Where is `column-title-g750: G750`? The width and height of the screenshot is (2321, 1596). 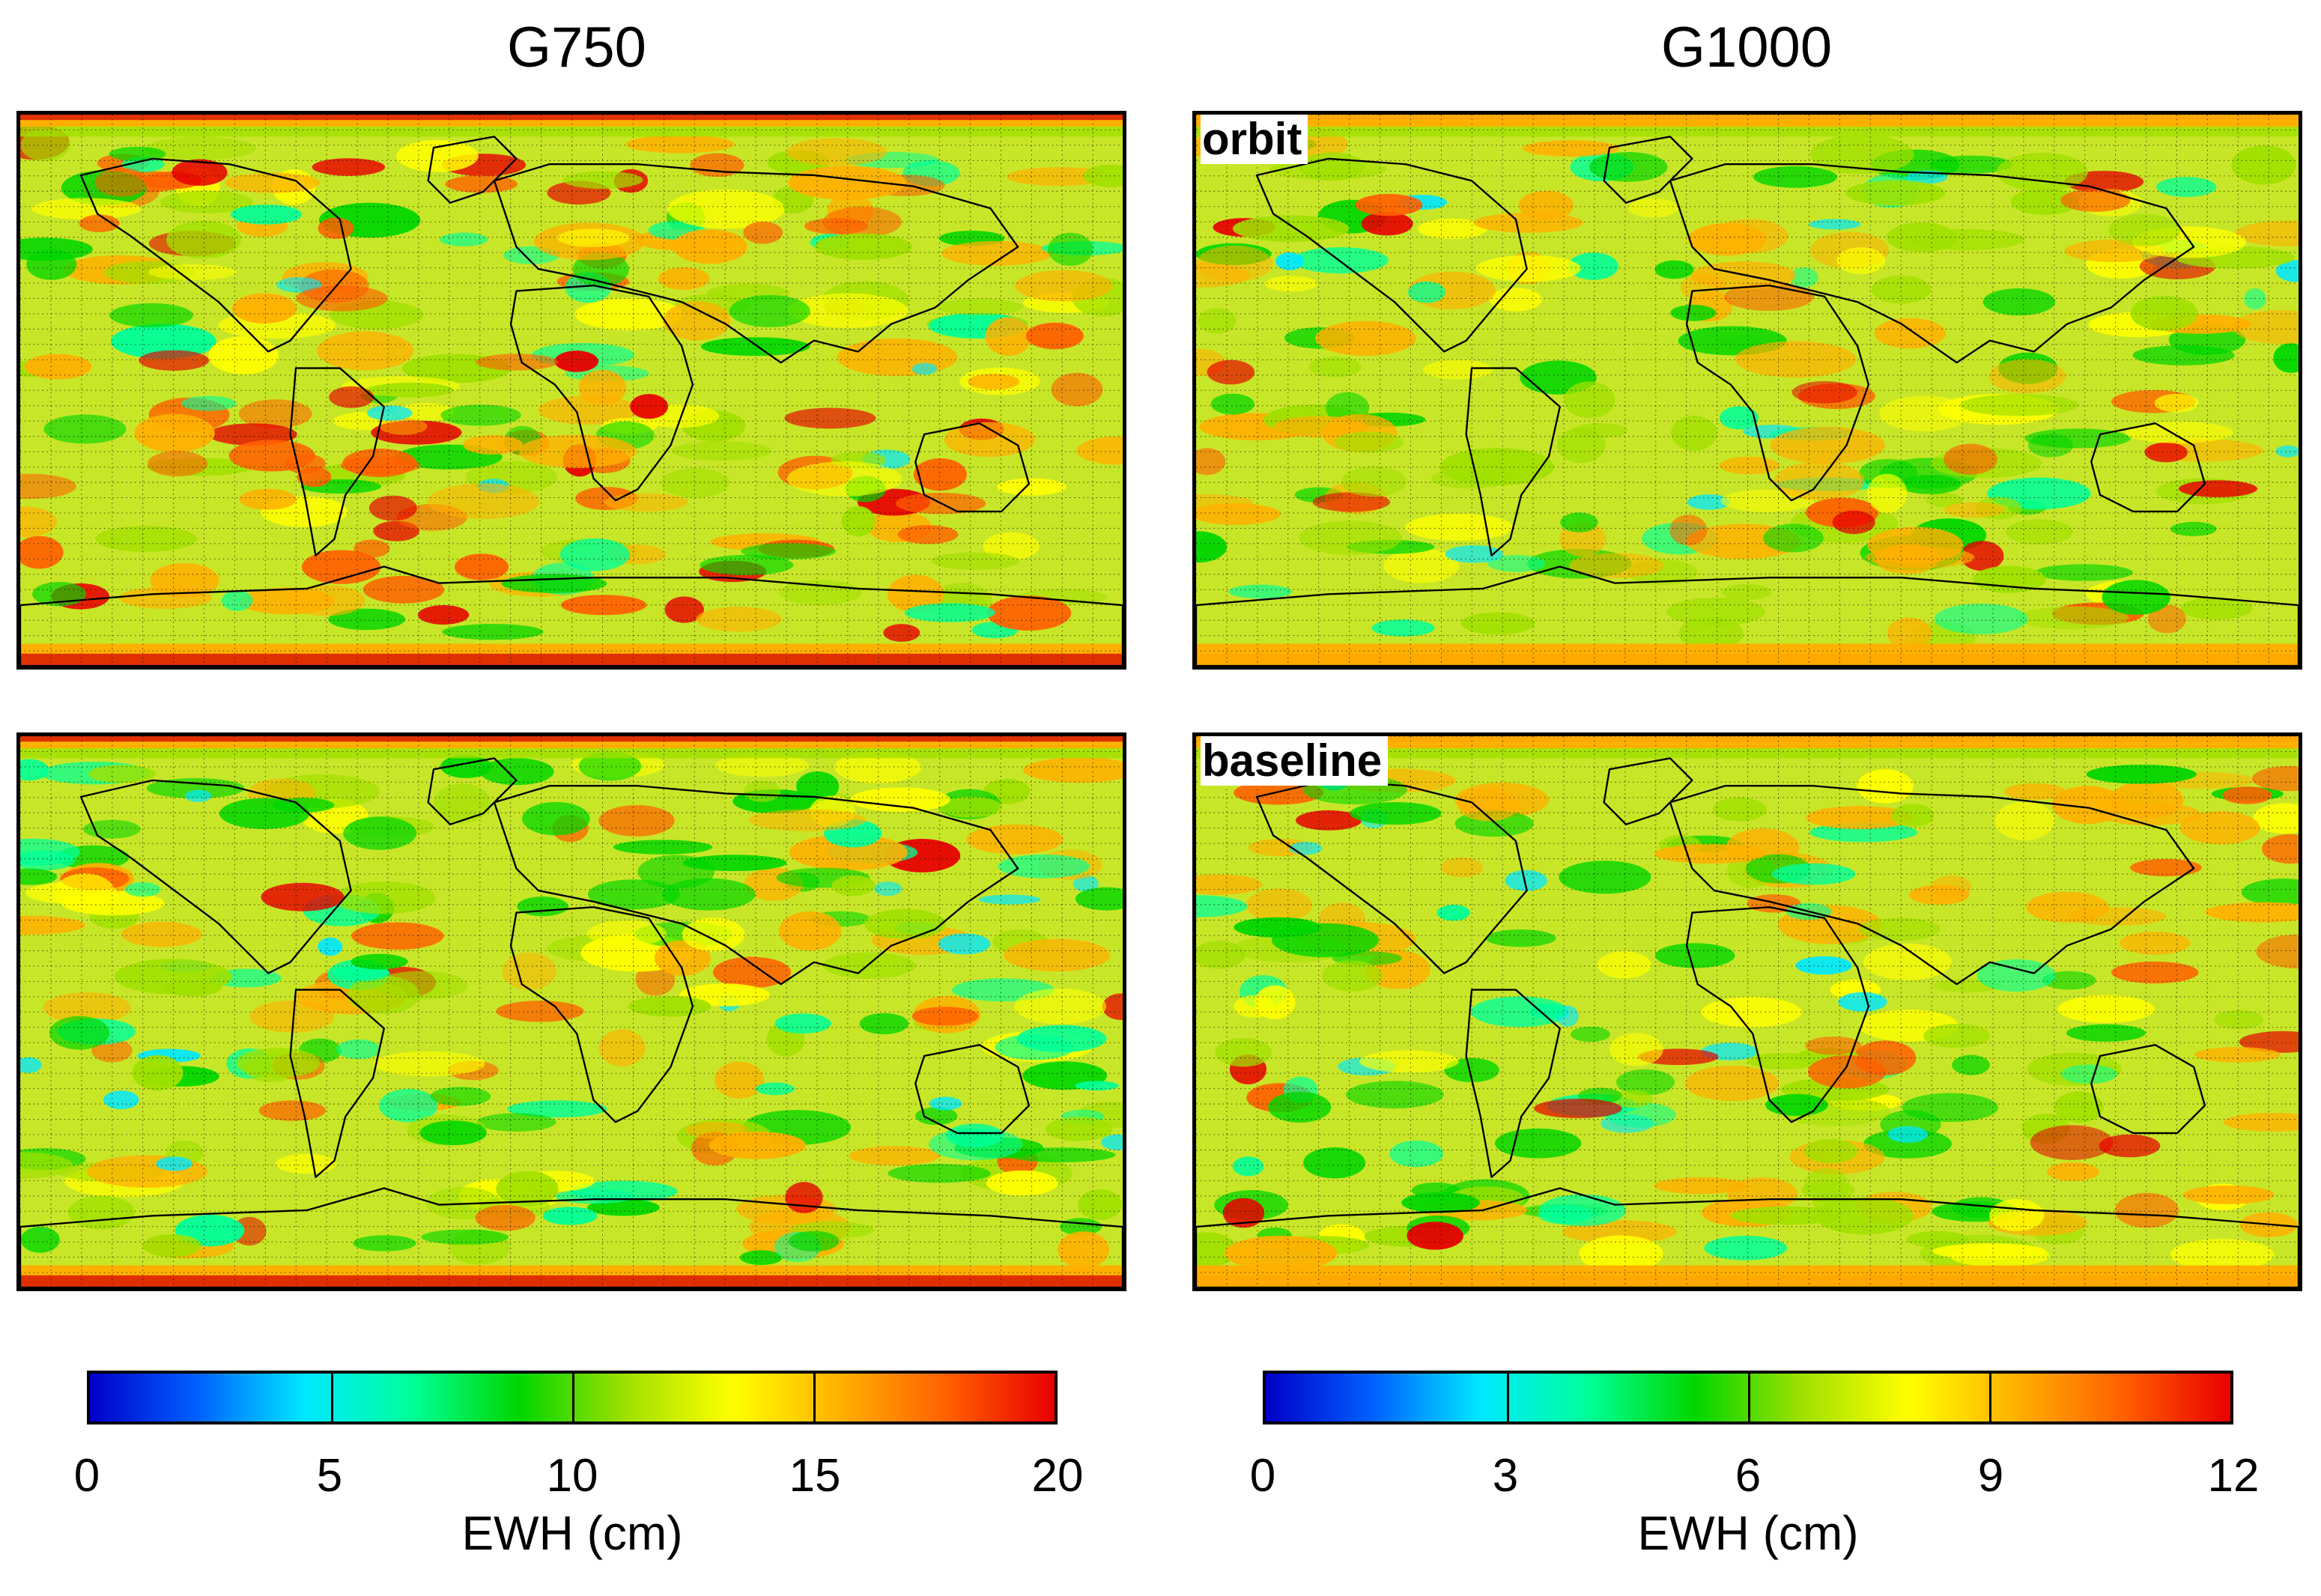 column-title-g750: G750 is located at coordinates (576, 47).